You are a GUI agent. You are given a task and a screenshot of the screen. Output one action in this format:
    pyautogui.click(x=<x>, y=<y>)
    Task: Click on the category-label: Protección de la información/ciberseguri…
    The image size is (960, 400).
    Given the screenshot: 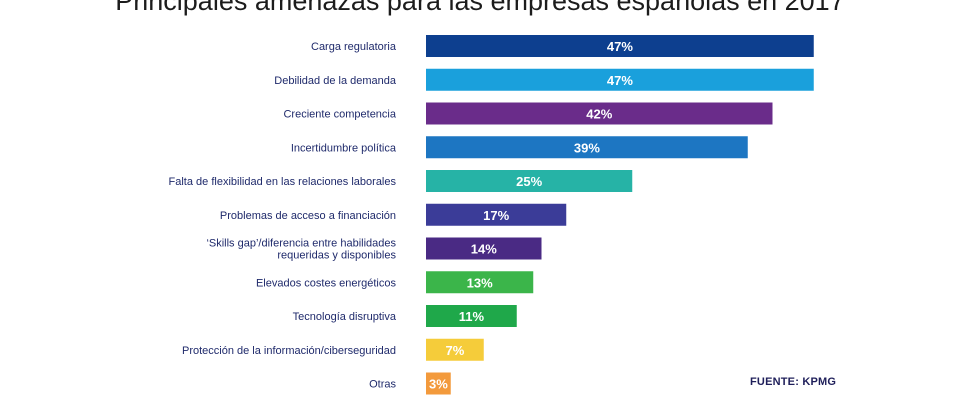 What is the action you would take?
    pyautogui.click(x=289, y=351)
    